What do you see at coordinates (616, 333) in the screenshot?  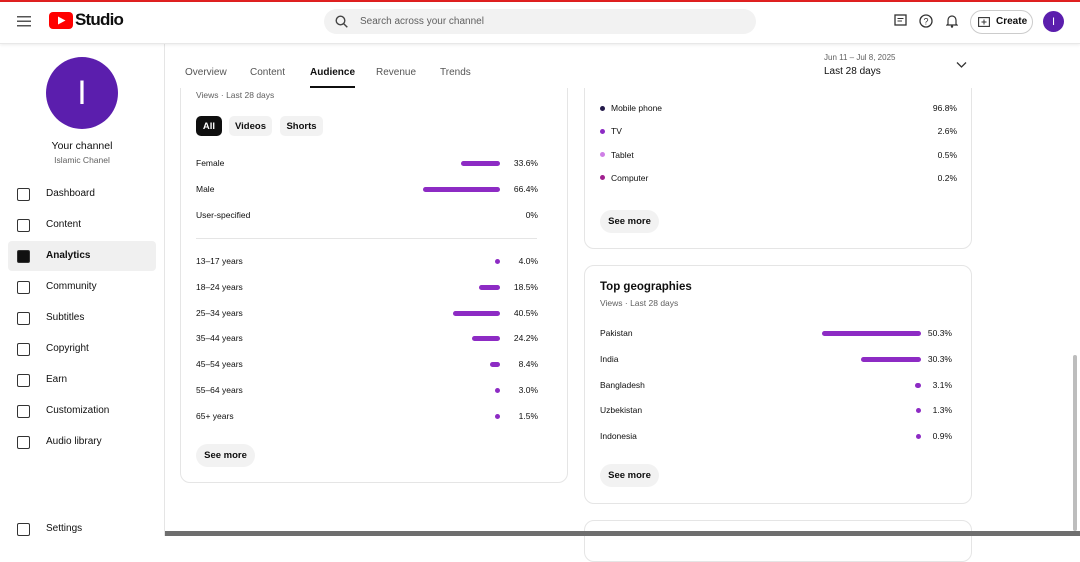 I see `row-label: Pakistan` at bounding box center [616, 333].